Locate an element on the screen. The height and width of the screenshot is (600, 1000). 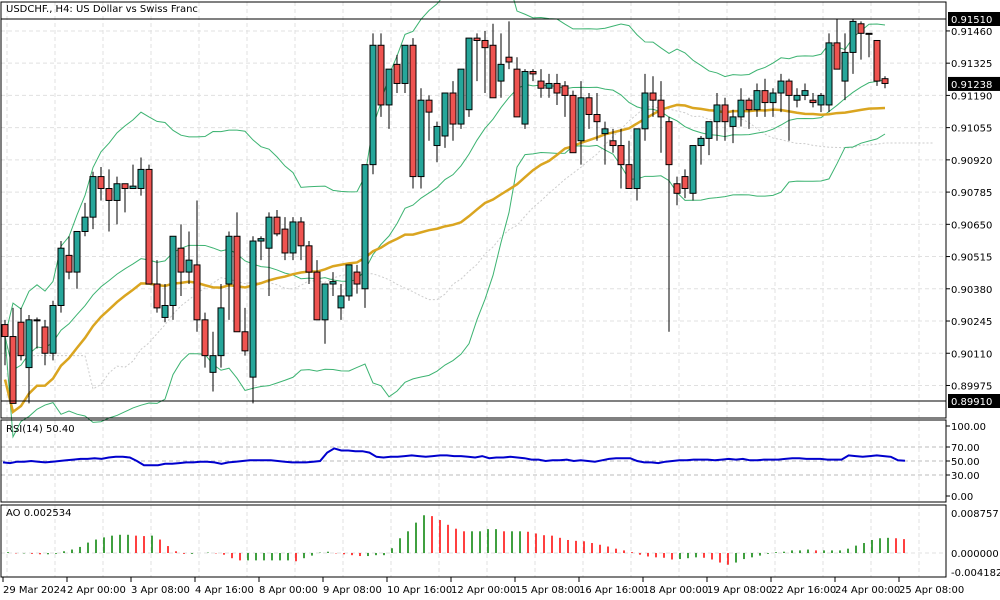
svg-text: 0.90920 is located at coordinates (971, 161).